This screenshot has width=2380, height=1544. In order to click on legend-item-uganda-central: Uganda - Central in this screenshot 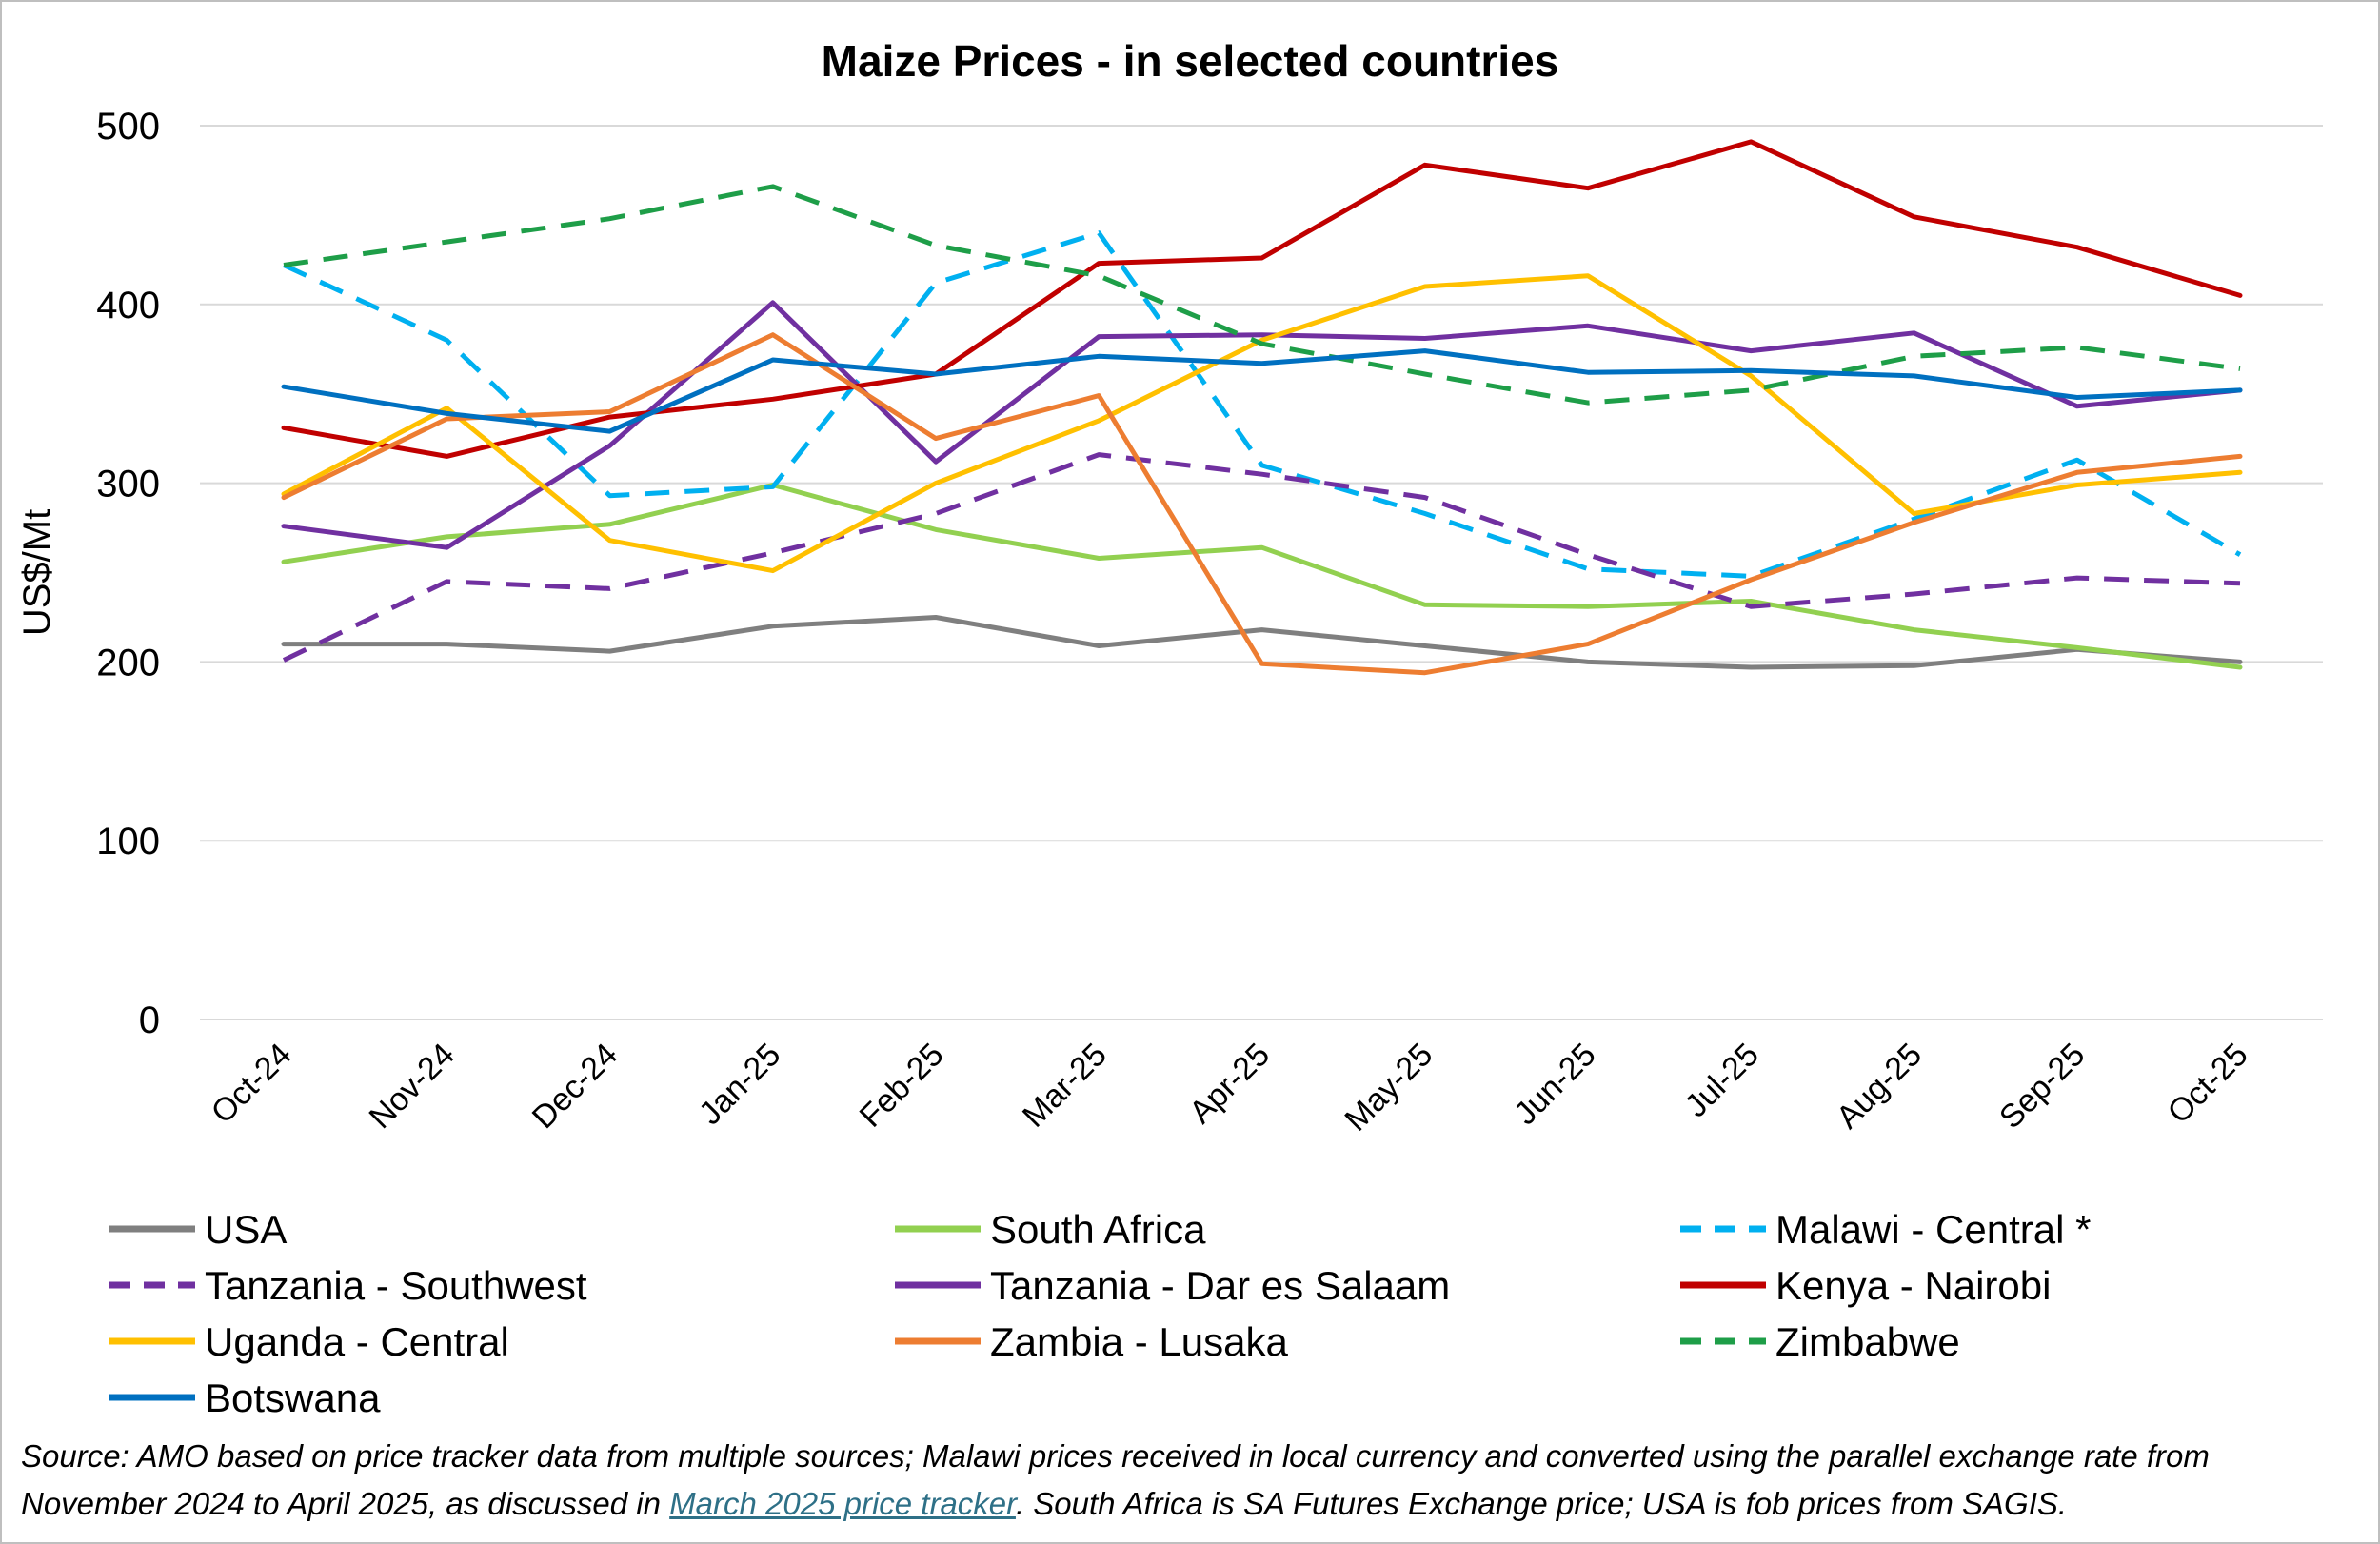, I will do `click(309, 1341)`.